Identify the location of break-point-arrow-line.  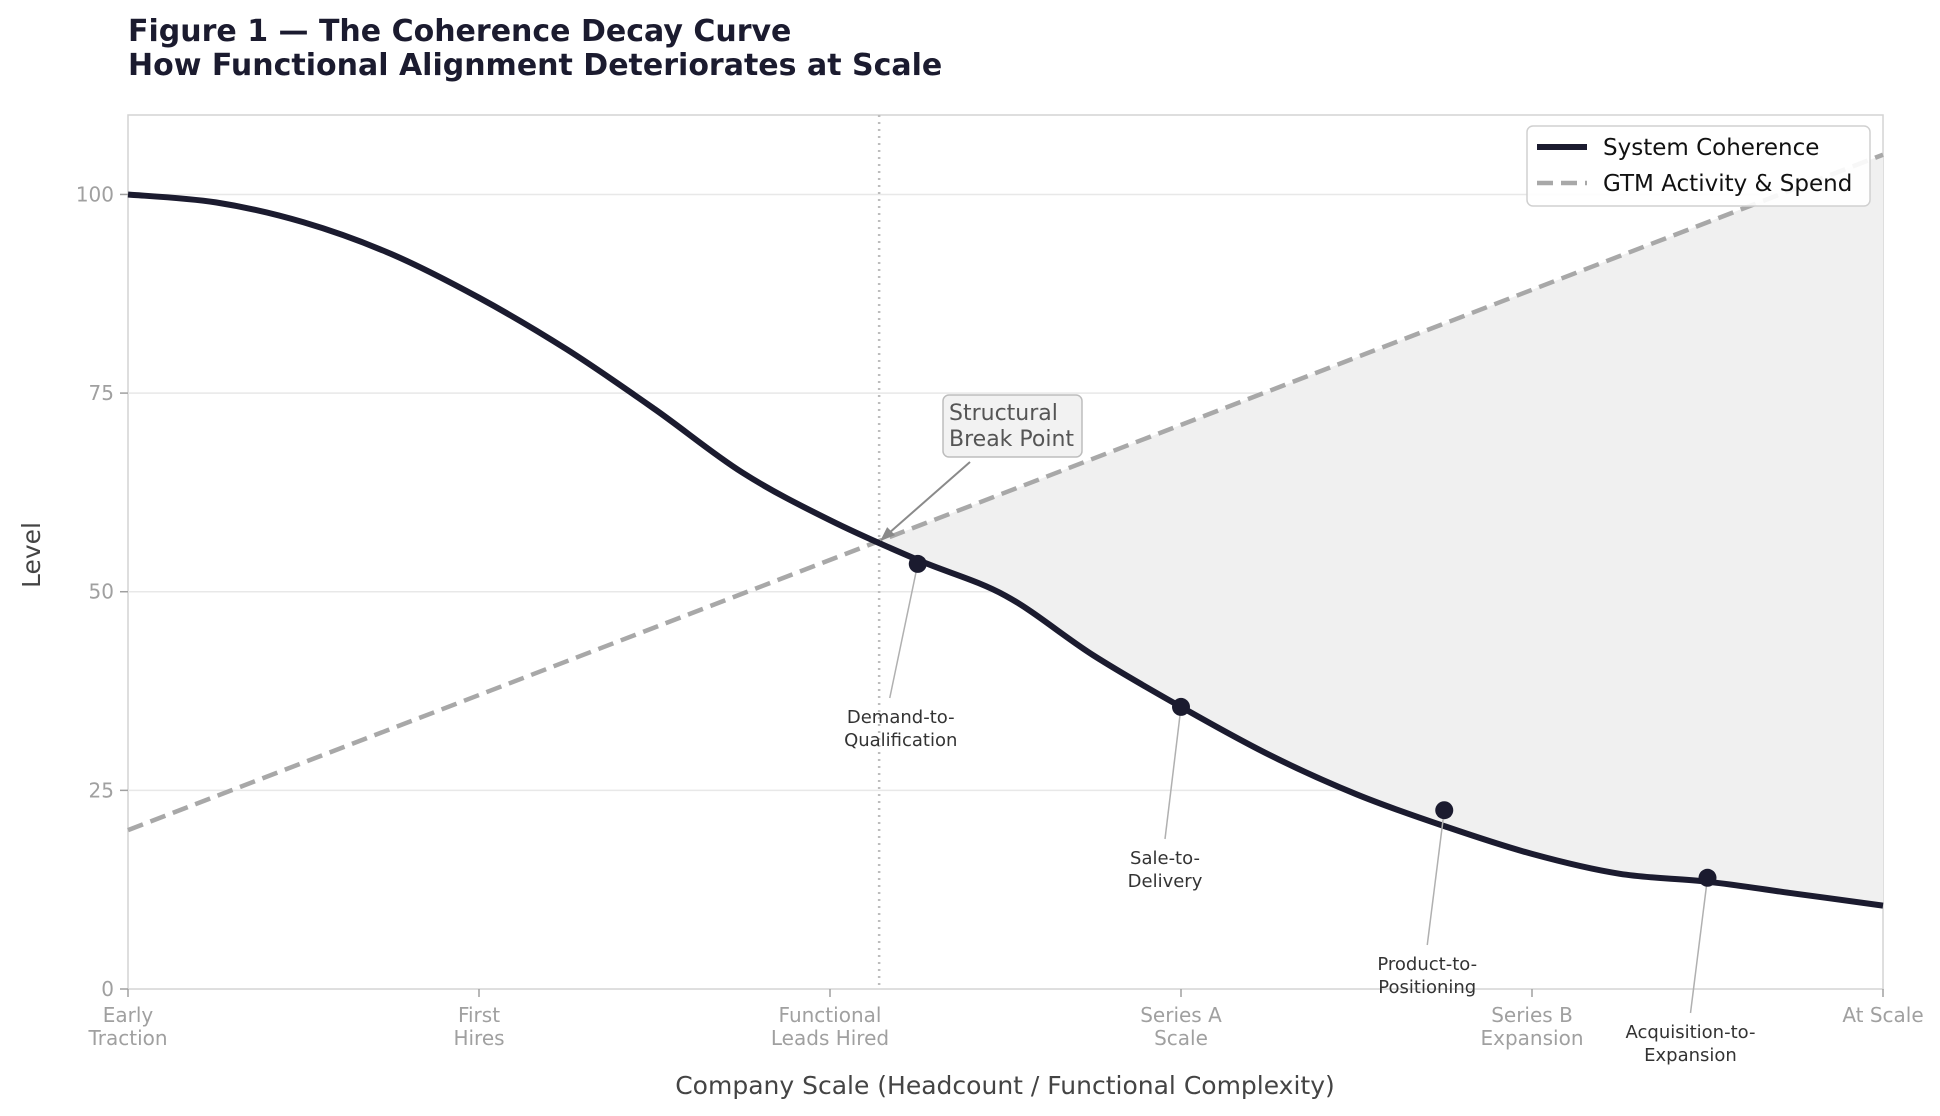
(926, 500).